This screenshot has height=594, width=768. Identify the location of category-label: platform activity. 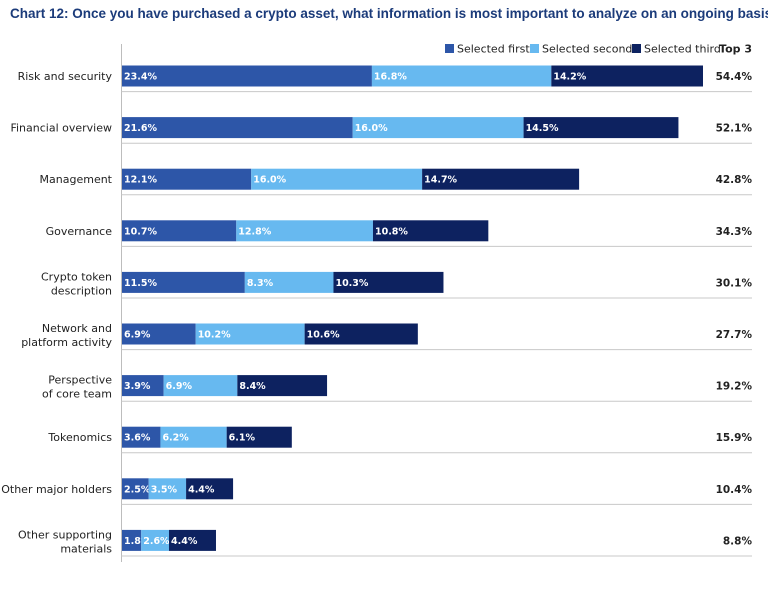
(66, 342).